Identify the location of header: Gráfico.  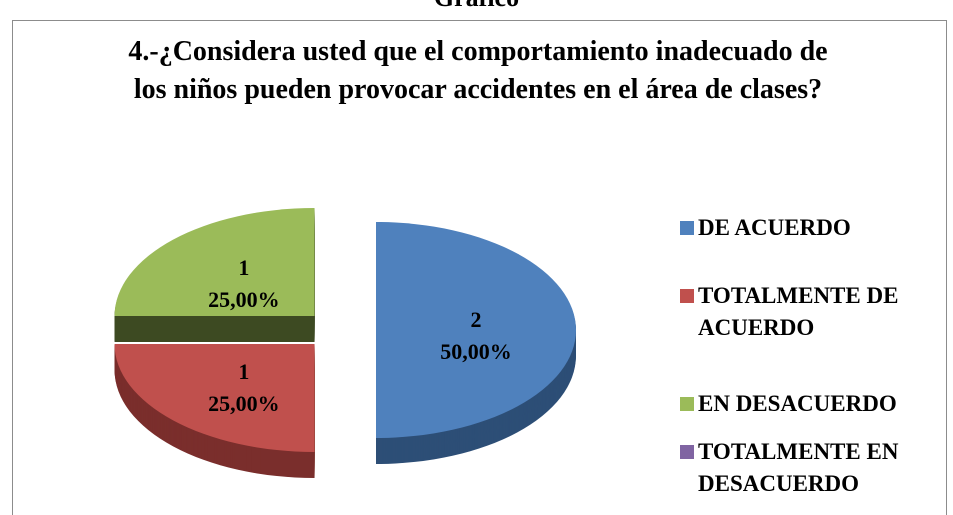
(476, 6).